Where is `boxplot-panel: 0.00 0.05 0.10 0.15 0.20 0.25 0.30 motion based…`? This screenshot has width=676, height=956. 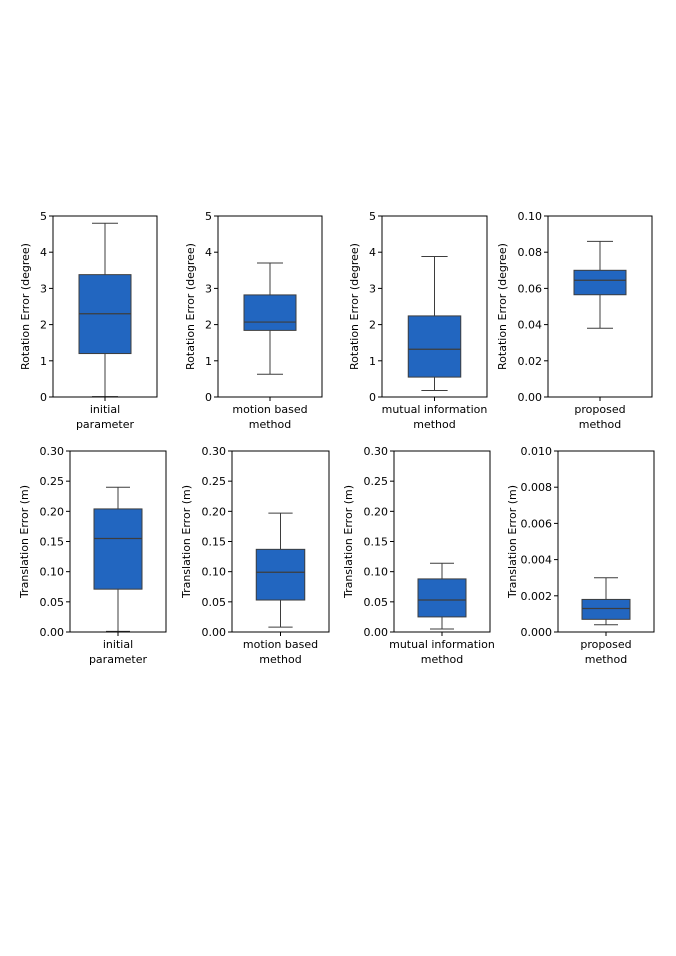 boxplot-panel: 0.00 0.05 0.10 0.15 0.20 0.25 0.30 motion based… is located at coordinates (255, 555).